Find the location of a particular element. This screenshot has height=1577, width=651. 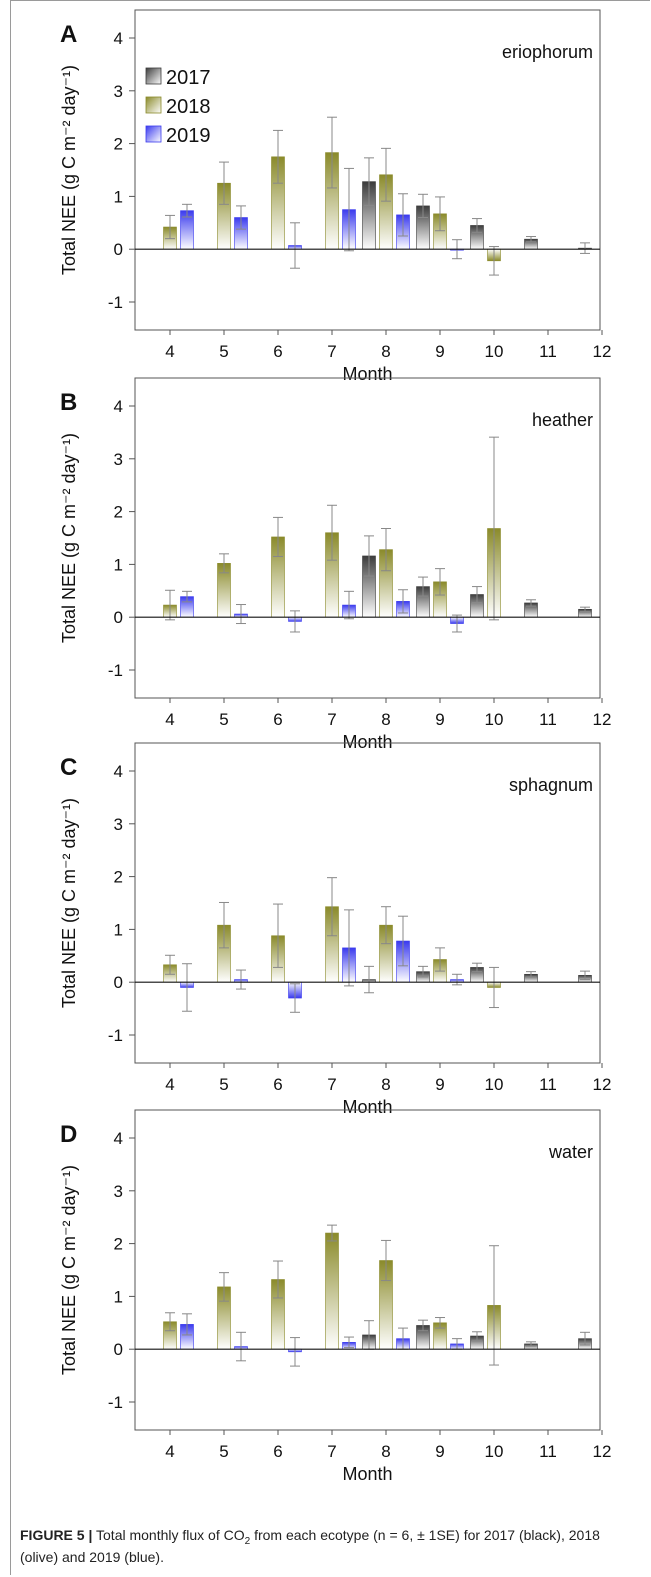

panel-label: C is located at coordinates (68, 767).